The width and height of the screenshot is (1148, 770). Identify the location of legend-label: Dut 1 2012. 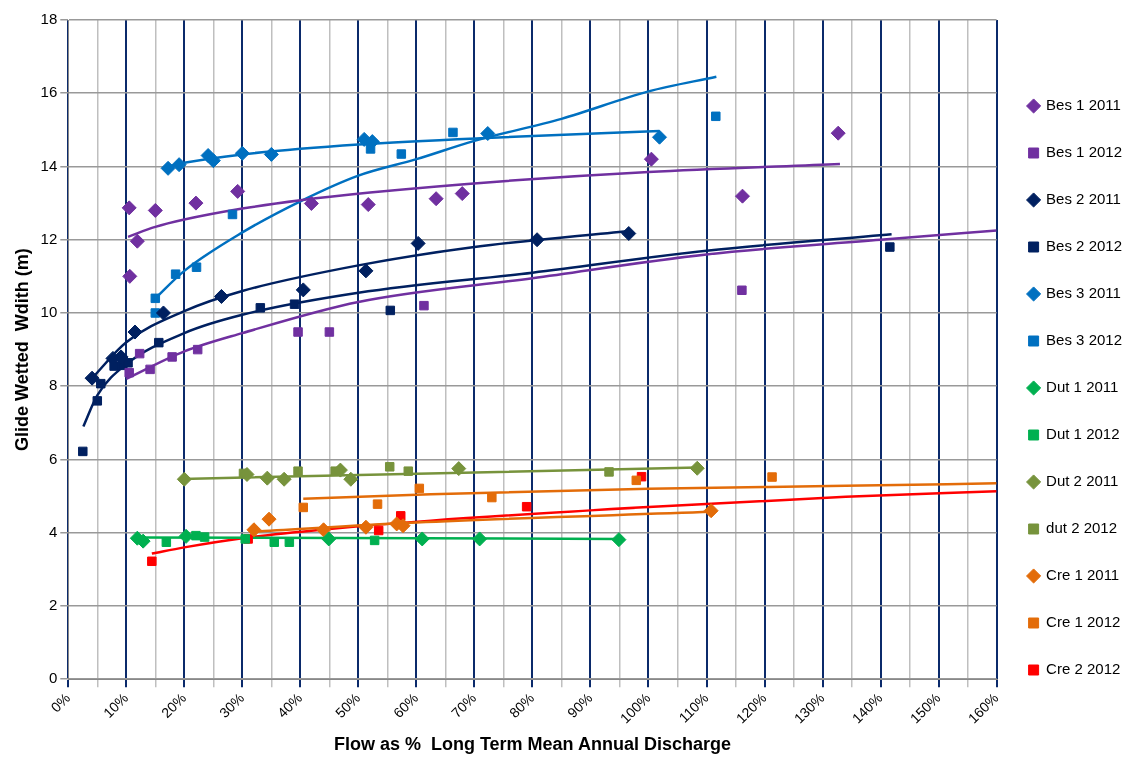
(1083, 434).